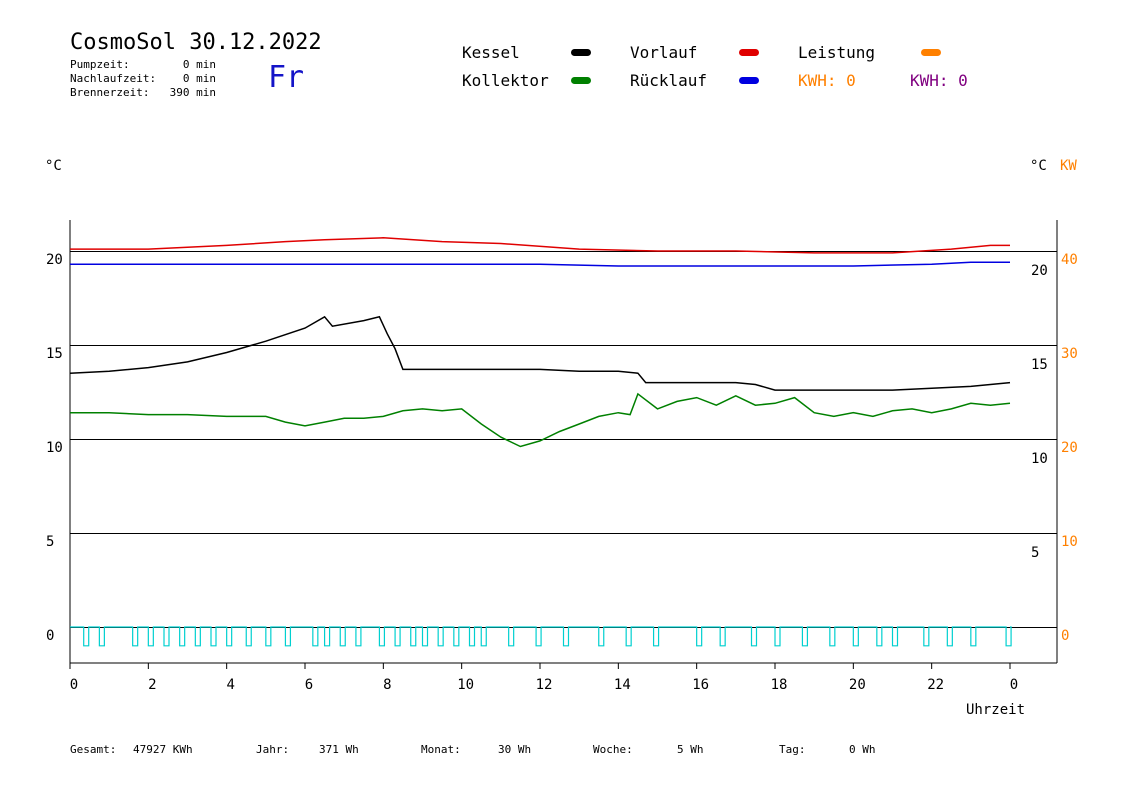 The height and width of the screenshot is (812, 1148). Describe the element at coordinates (50, 542) in the screenshot. I see `y-left-tick-label: 5` at that location.